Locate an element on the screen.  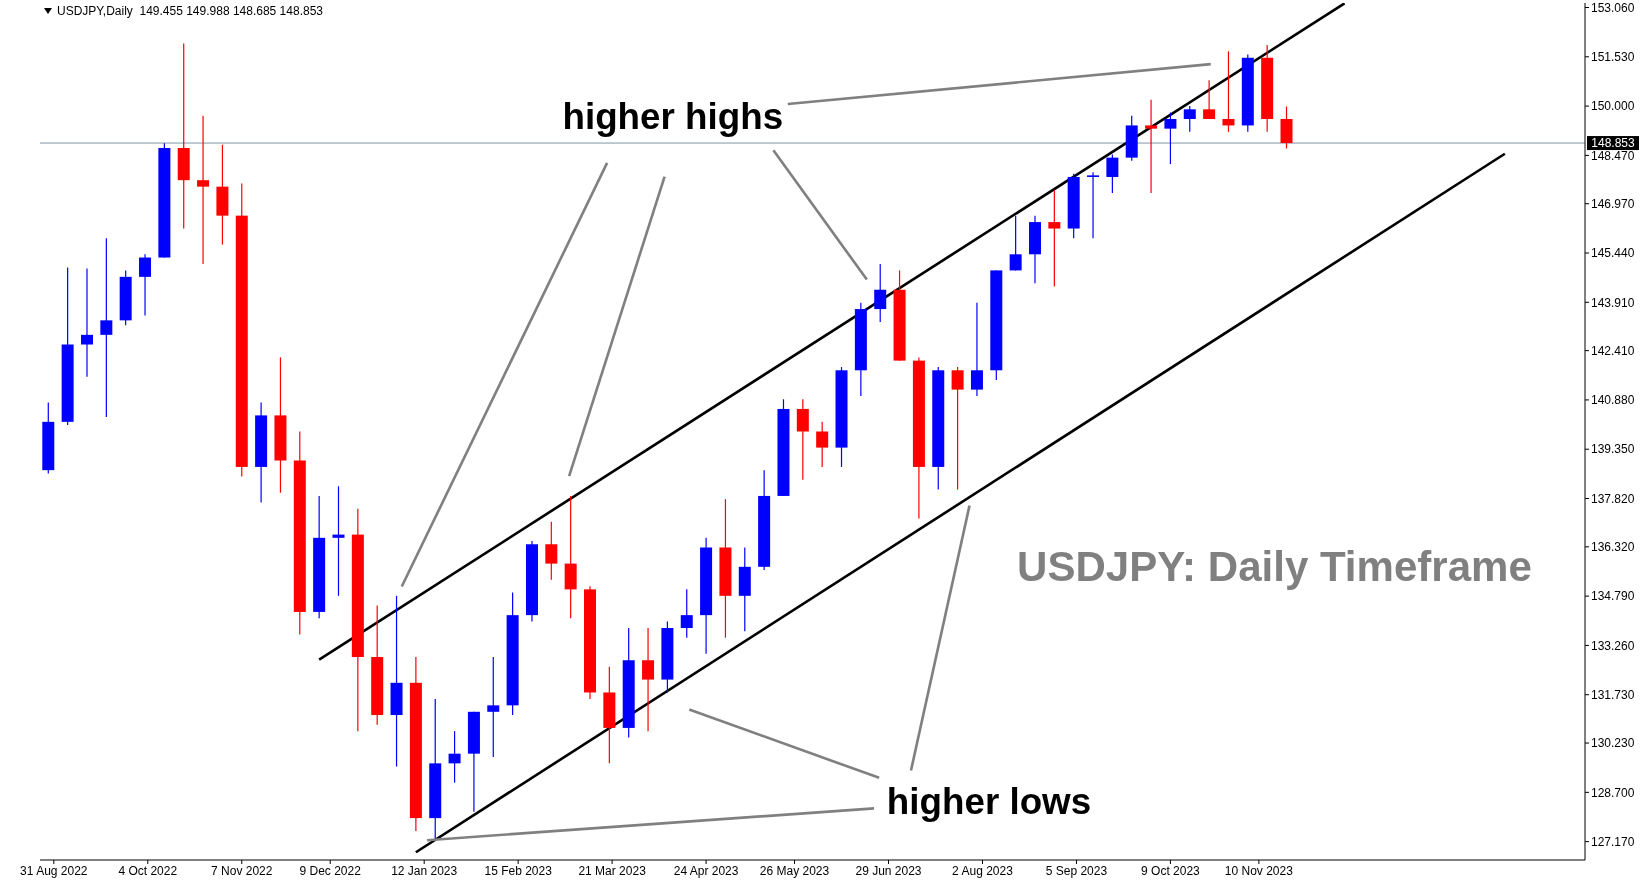
y-tick-label: 143.910 is located at coordinates (1613, 302).